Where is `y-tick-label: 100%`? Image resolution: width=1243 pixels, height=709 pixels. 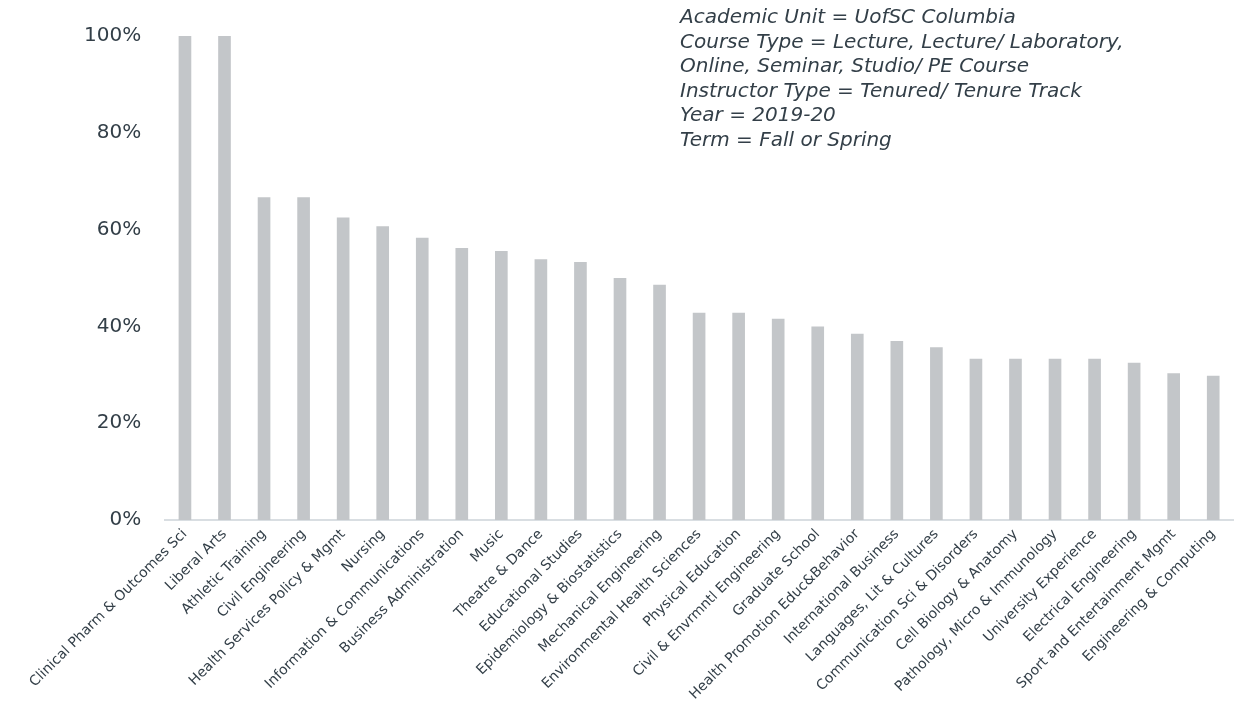
y-tick-label: 100% is located at coordinates (112, 34).